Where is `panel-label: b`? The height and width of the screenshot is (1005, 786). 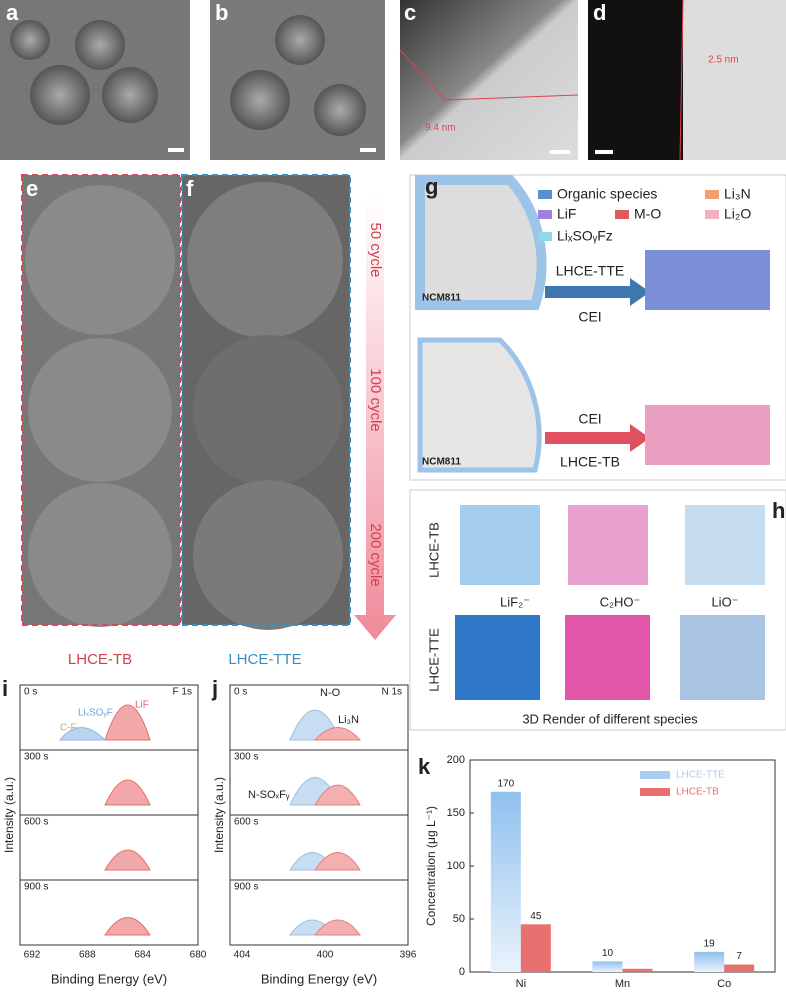
panel-label: b is located at coordinates (221, 12).